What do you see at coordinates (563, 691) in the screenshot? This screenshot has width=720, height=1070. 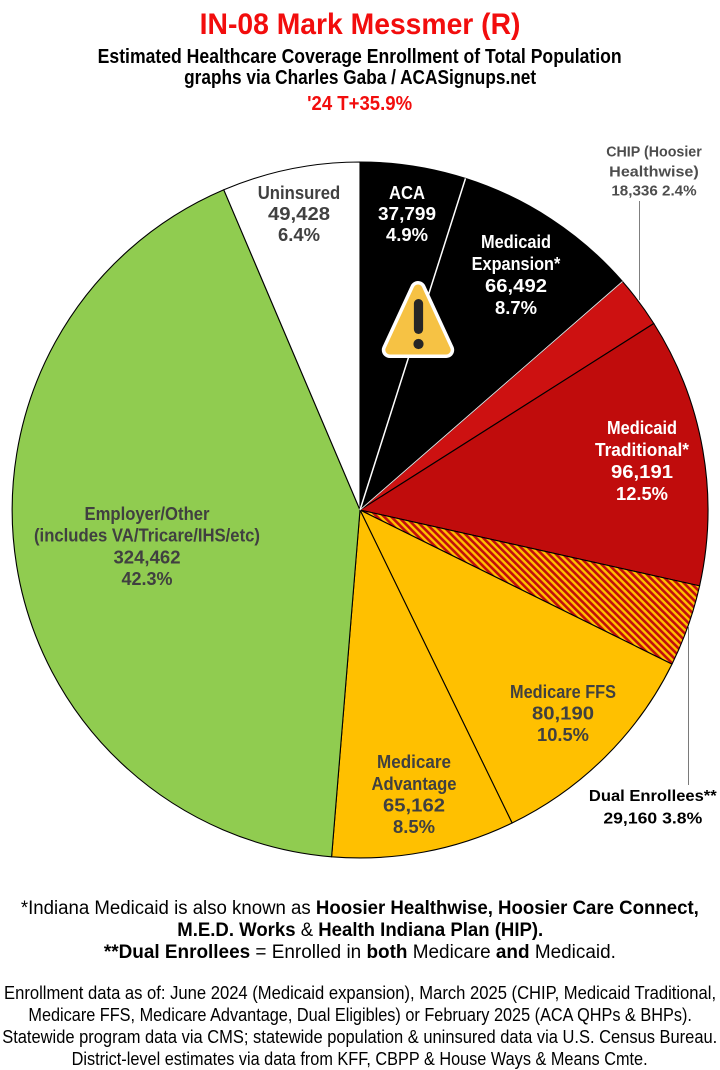 I see `svg-text: Medicare FFS` at bounding box center [563, 691].